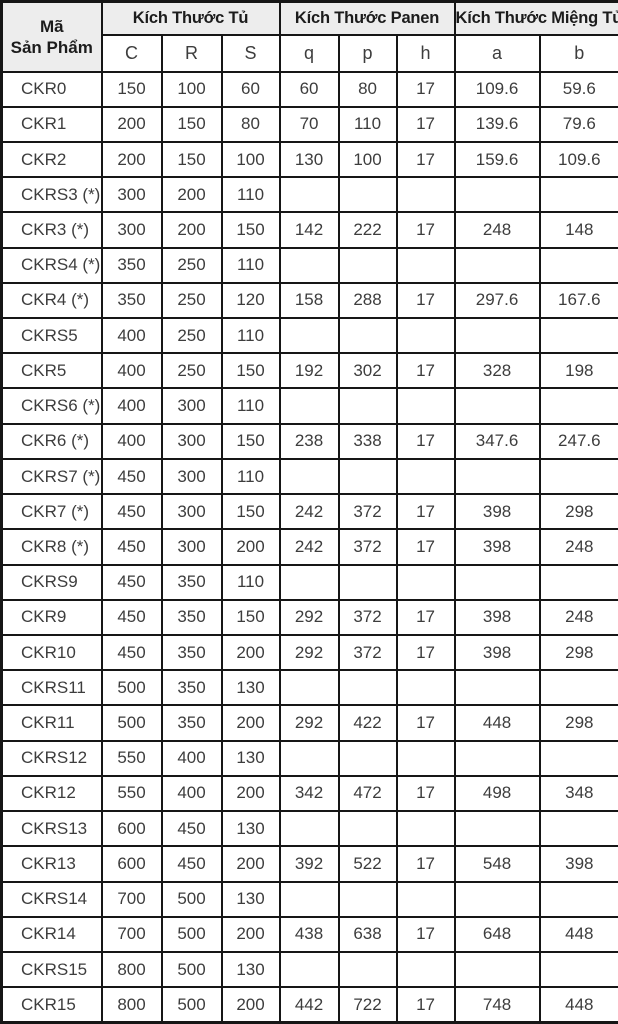 This screenshot has height=1024, width=618. What do you see at coordinates (191, 512) in the screenshot?
I see `value-cell: 300` at bounding box center [191, 512].